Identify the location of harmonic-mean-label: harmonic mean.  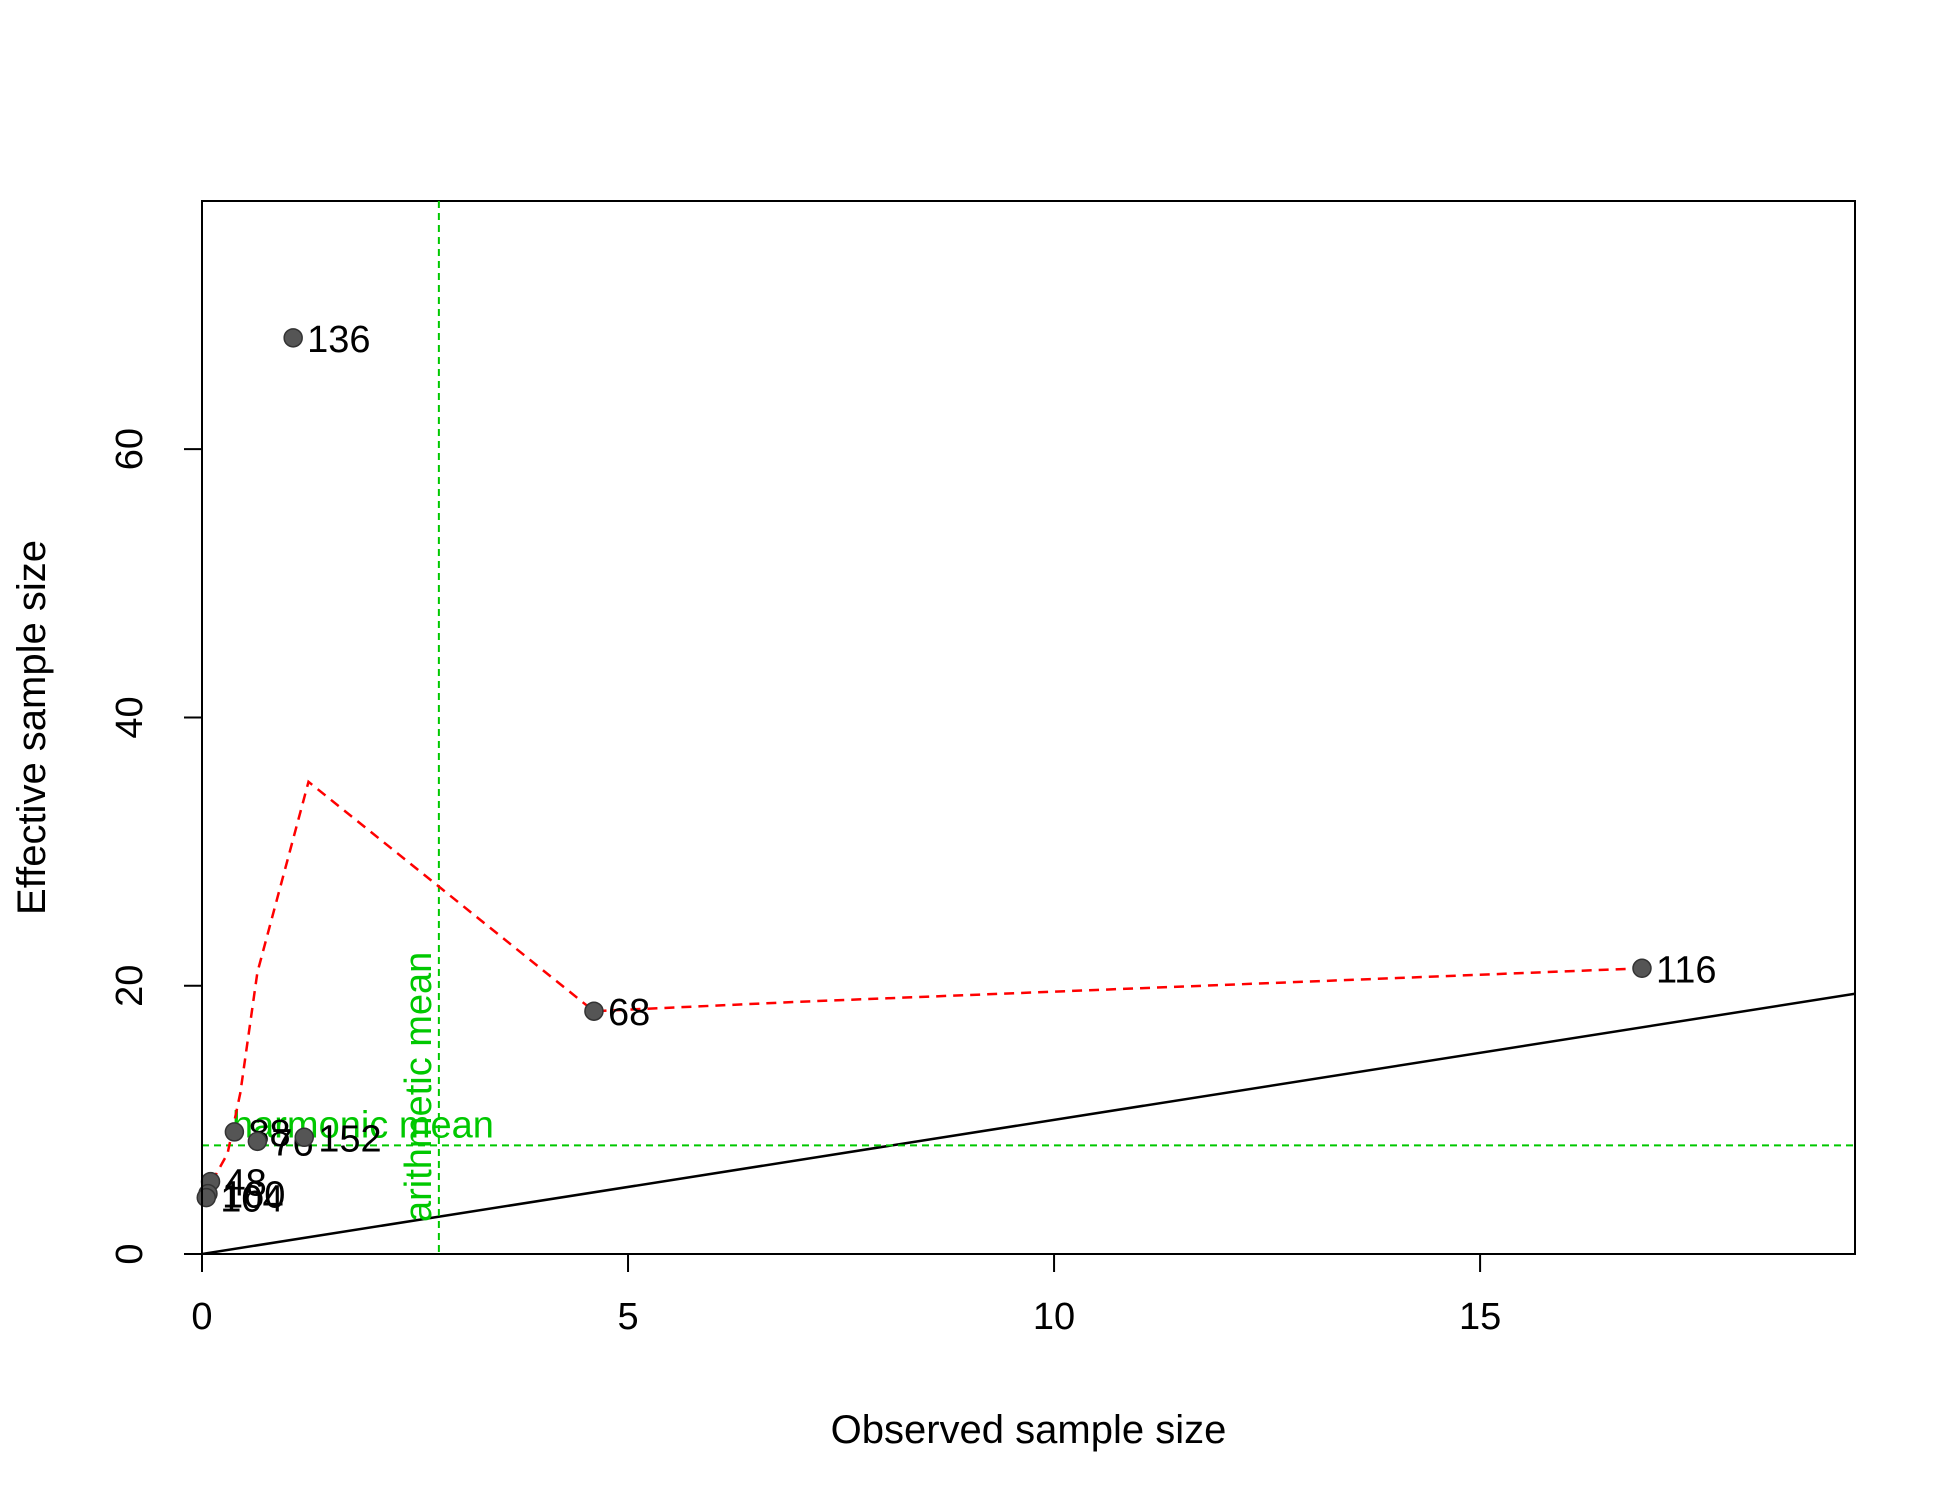
(363, 1125).